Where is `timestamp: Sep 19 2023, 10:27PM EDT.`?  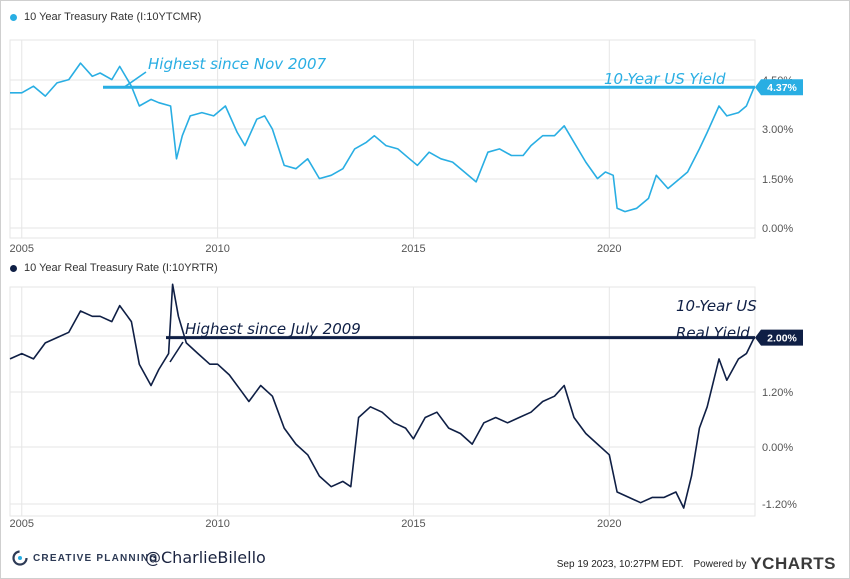
timestamp: Sep 19 2023, 10:27PM EDT. is located at coordinates (620, 564).